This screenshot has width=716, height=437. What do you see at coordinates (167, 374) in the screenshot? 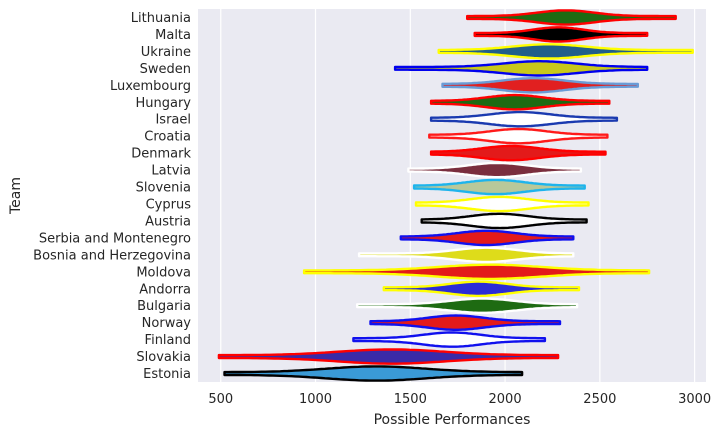
I see `y-tick-label: Estonia` at bounding box center [167, 374].